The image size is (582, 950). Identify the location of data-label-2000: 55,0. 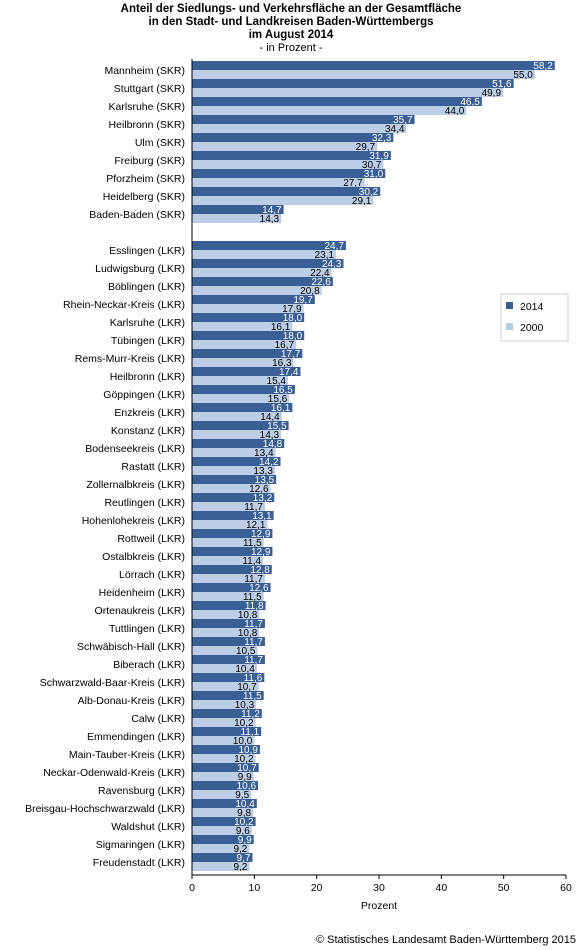
(523, 75).